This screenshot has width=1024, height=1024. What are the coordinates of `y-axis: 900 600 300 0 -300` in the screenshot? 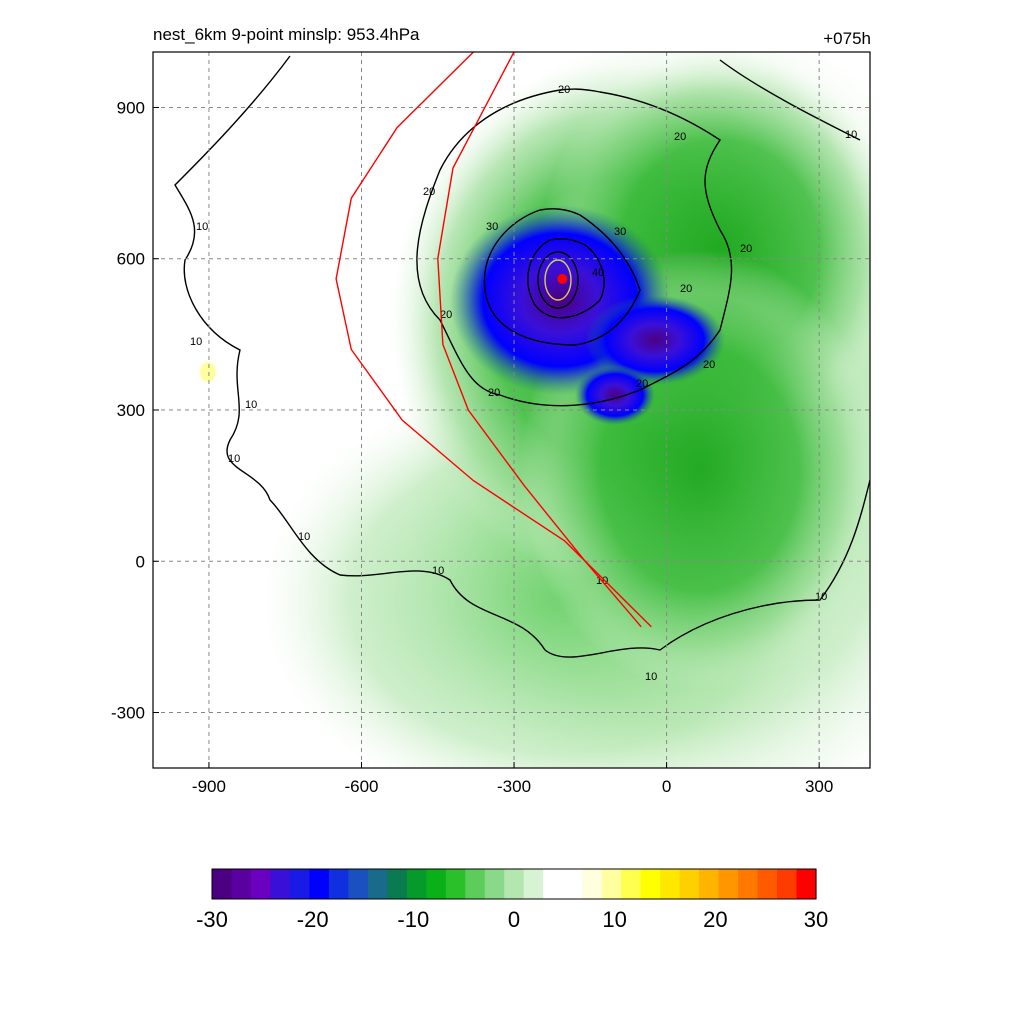 It's located at (135, 410).